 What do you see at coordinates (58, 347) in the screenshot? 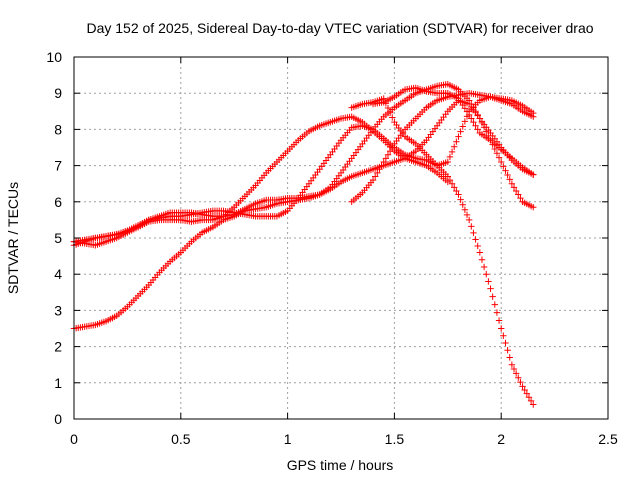
I see `y-tick-label: 2` at bounding box center [58, 347].